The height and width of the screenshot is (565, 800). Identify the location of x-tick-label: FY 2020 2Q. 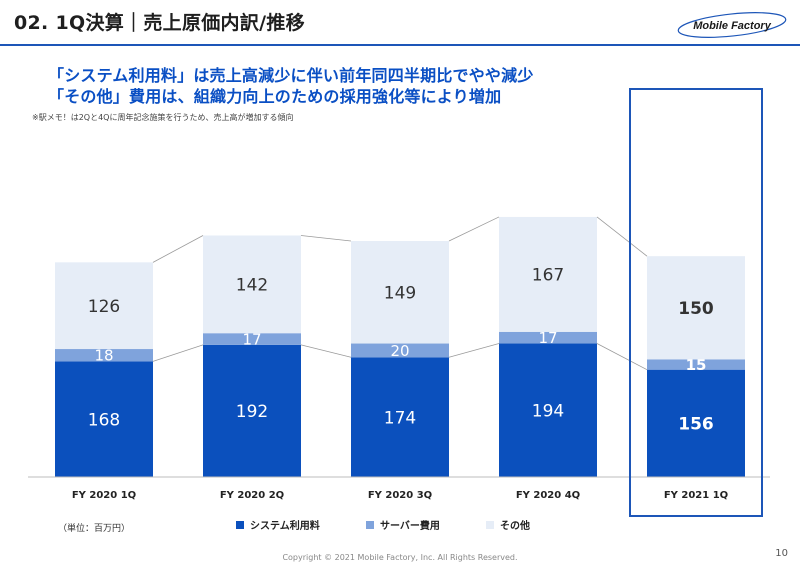
(252, 495).